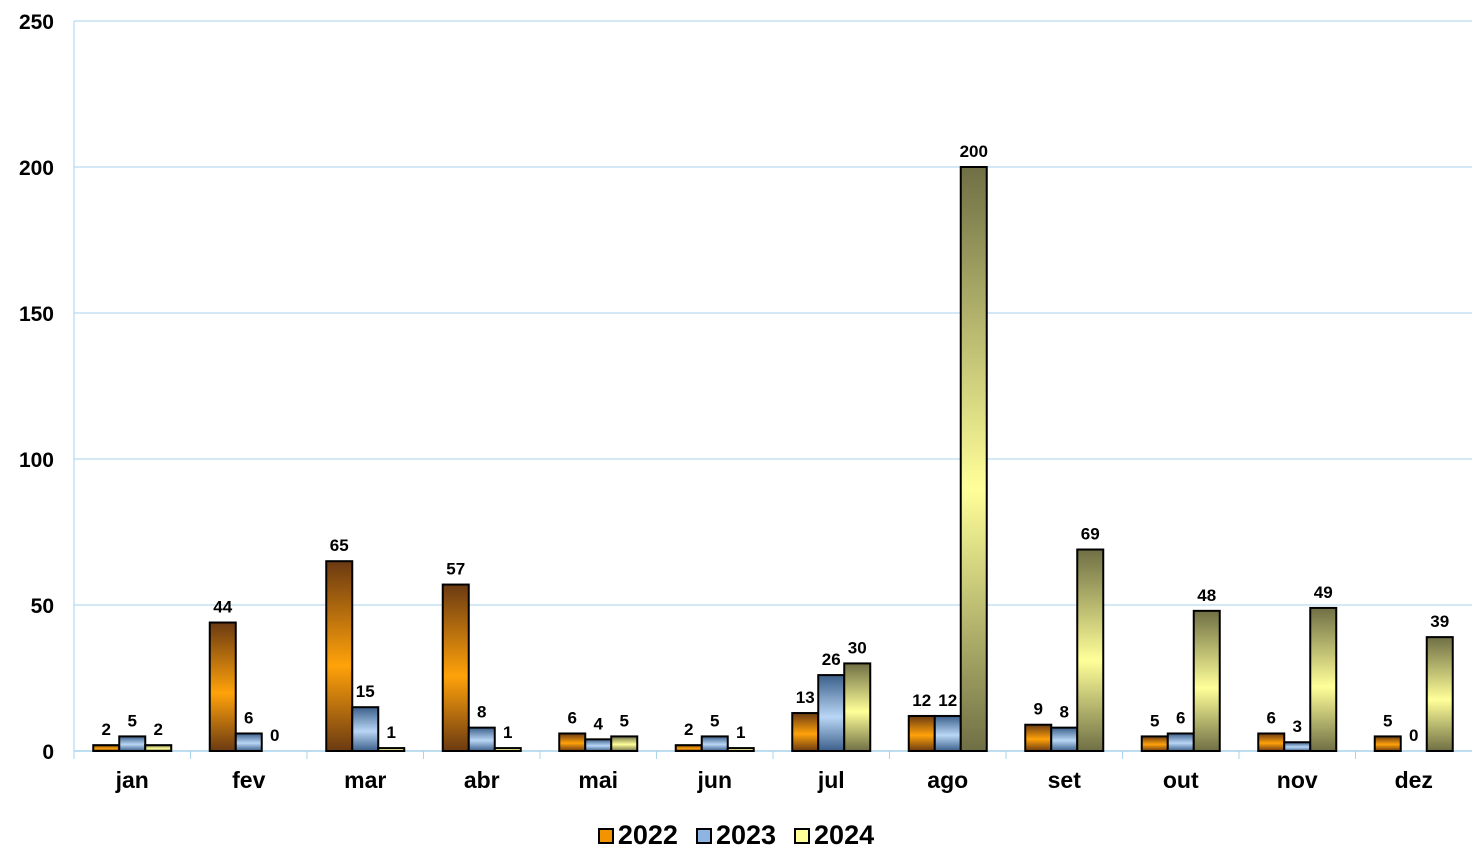 Image resolution: width=1472 pixels, height=856 pixels. I want to click on y-tick-label: 250, so click(36, 22).